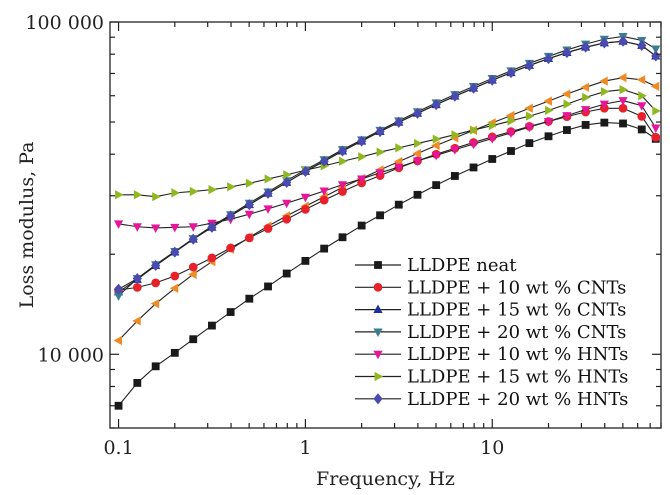  What do you see at coordinates (517, 354) in the screenshot?
I see `legend-label: LLDPE + 10 wt % HNTs` at bounding box center [517, 354].